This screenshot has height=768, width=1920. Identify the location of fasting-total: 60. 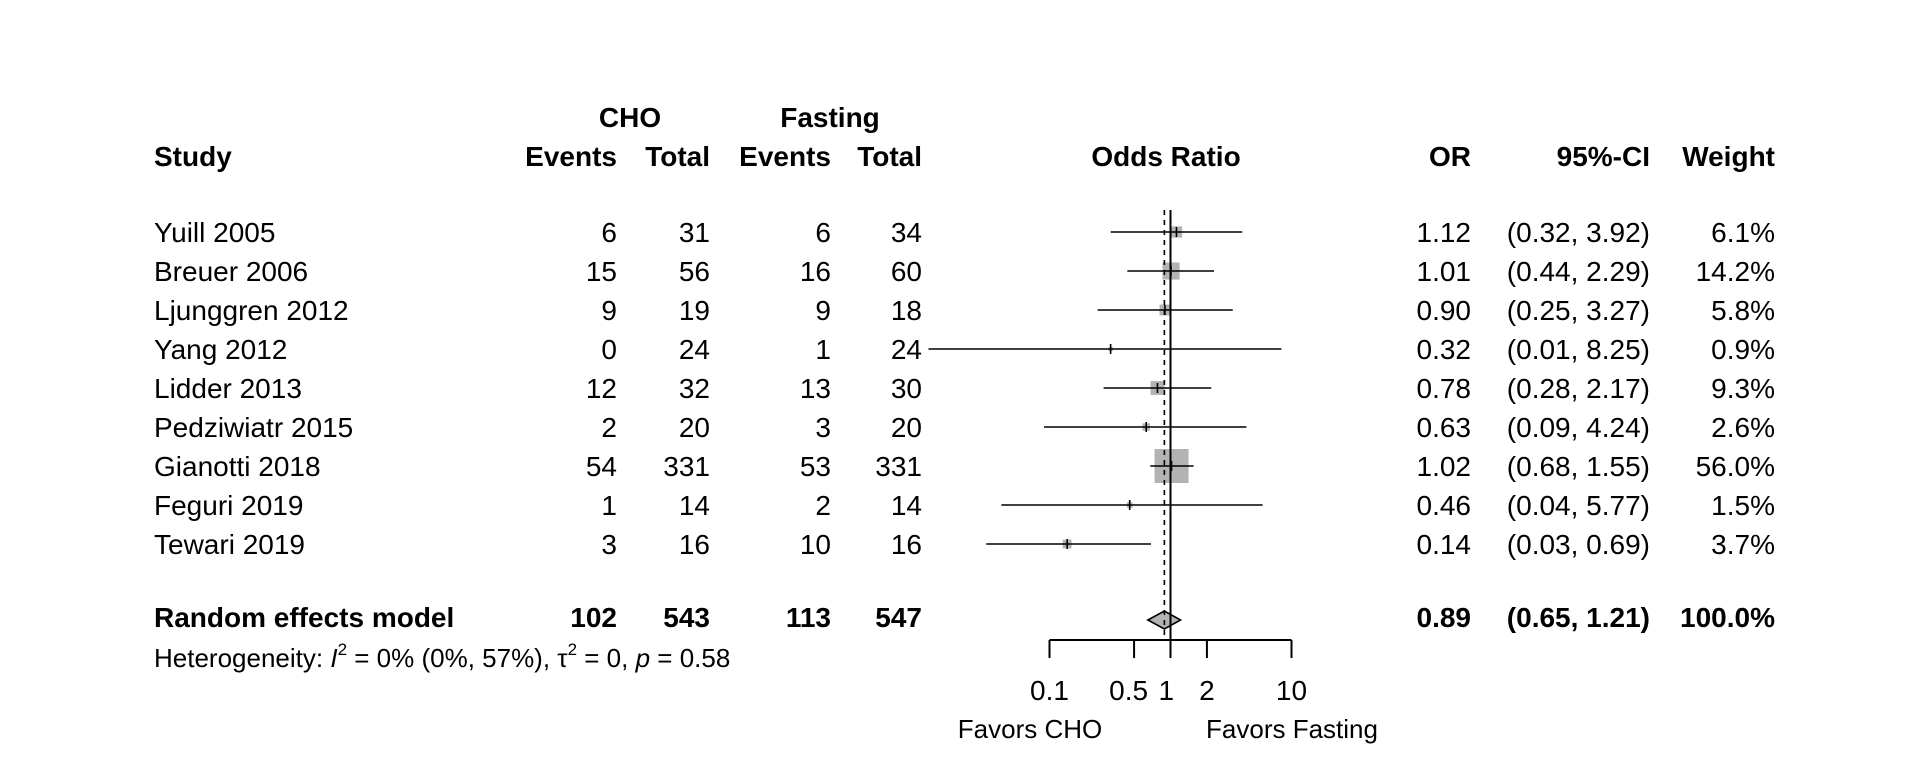
(906, 271).